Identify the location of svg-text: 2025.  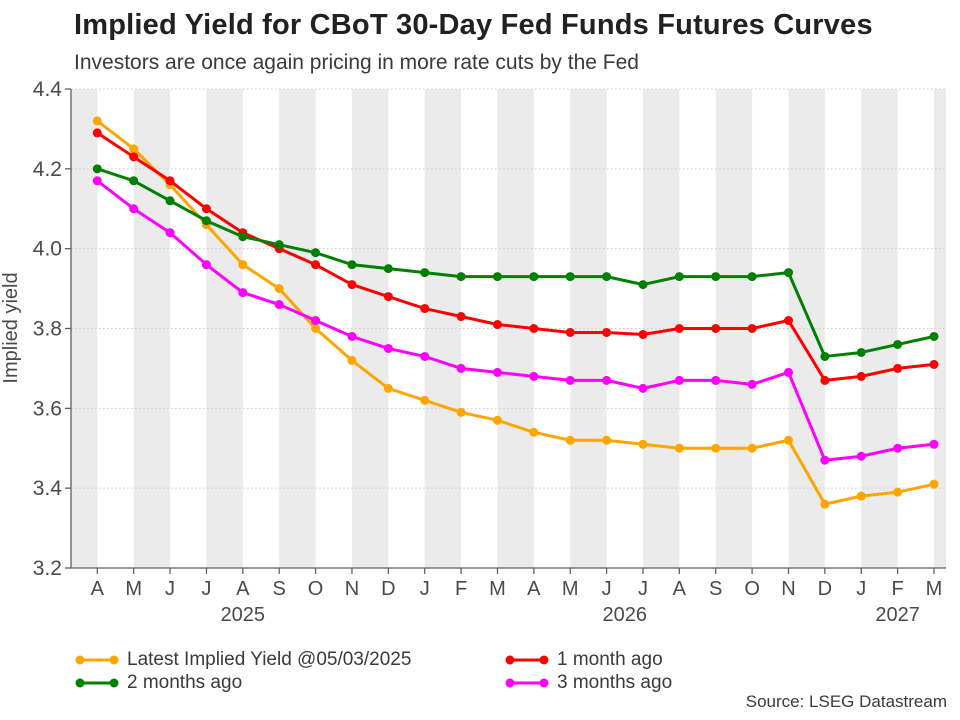
(243, 615).